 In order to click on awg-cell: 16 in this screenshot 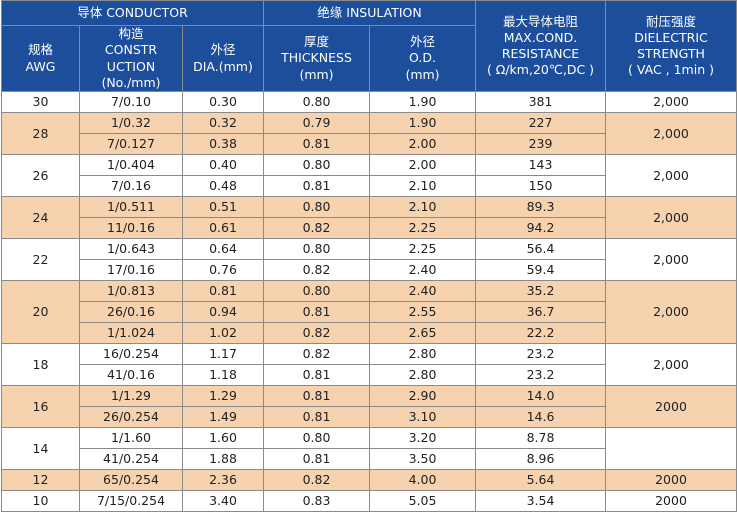, I will do `click(40, 406)`.